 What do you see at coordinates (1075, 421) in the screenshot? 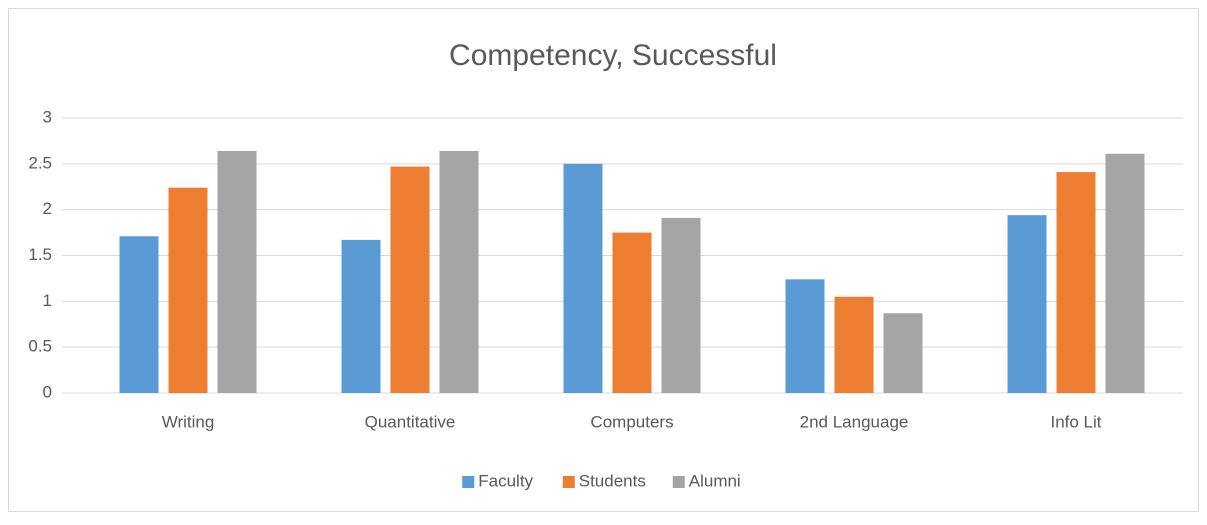
I see `x-tick-label: Info Lit` at bounding box center [1075, 421].